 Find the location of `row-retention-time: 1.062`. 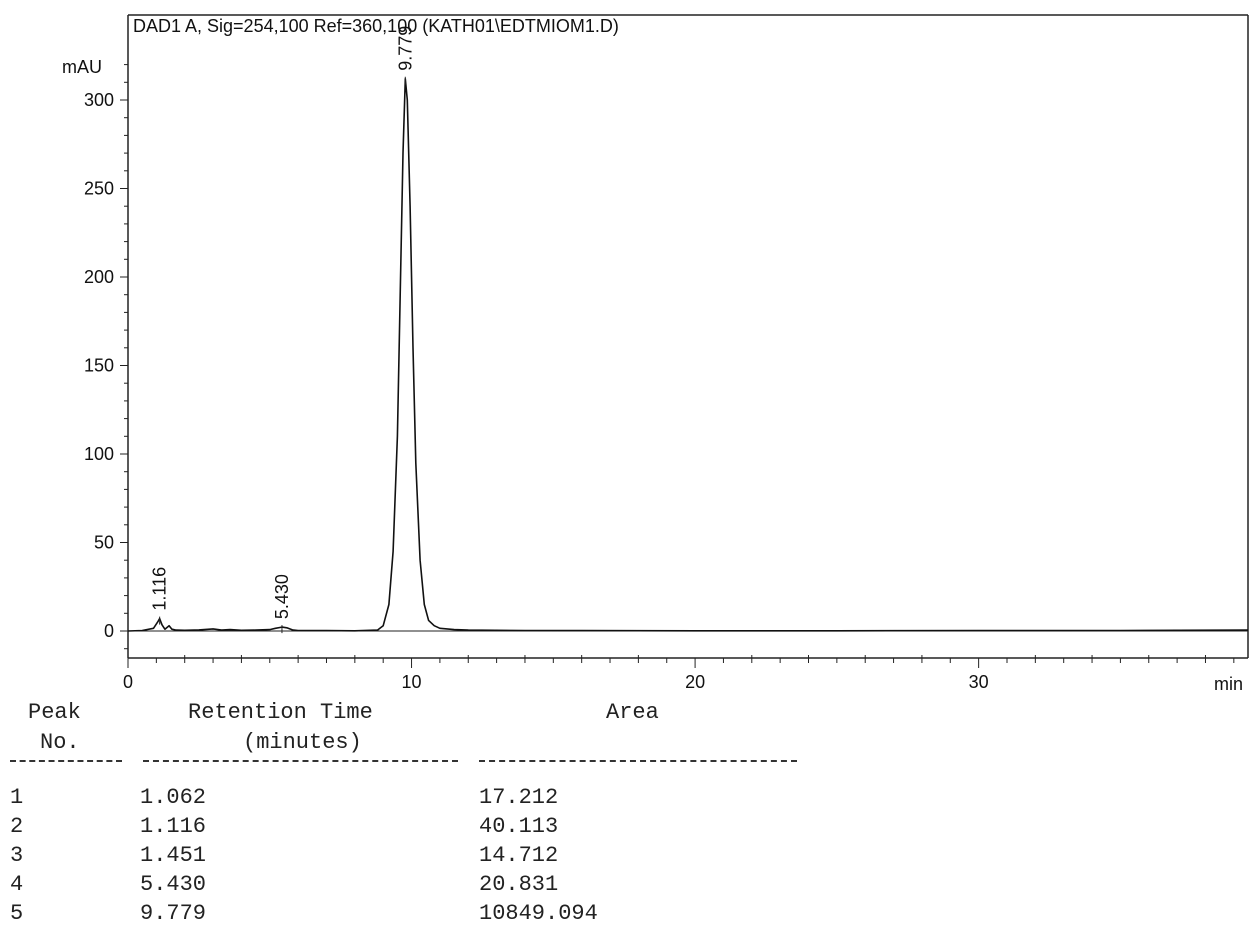

row-retention-time: 1.062 is located at coordinates (173, 797).